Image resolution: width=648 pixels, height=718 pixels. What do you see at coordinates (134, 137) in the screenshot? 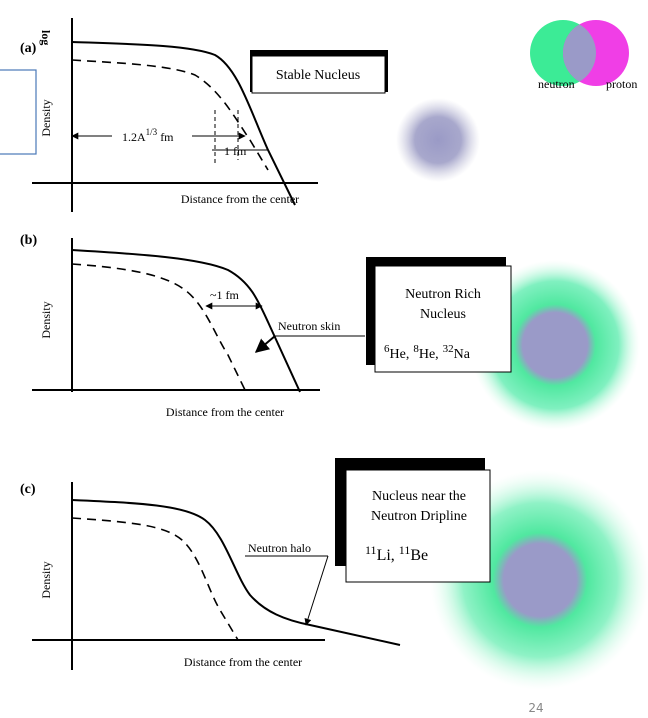
I see `radius-base: 1.2A` at bounding box center [134, 137].